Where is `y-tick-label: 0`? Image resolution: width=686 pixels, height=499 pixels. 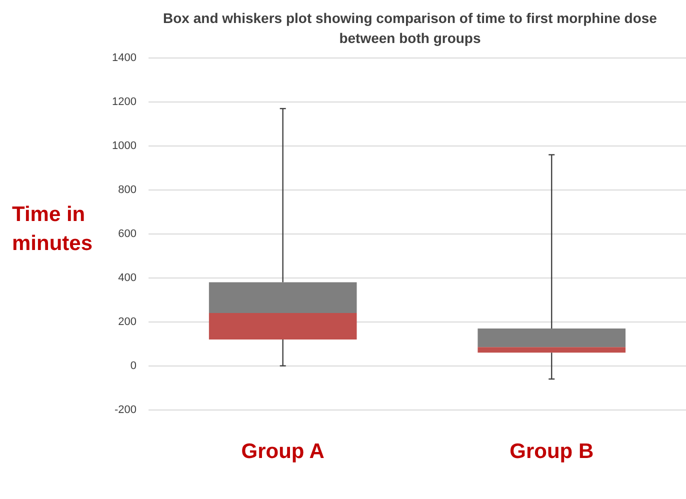 y-tick-label: 0 is located at coordinates (133, 366).